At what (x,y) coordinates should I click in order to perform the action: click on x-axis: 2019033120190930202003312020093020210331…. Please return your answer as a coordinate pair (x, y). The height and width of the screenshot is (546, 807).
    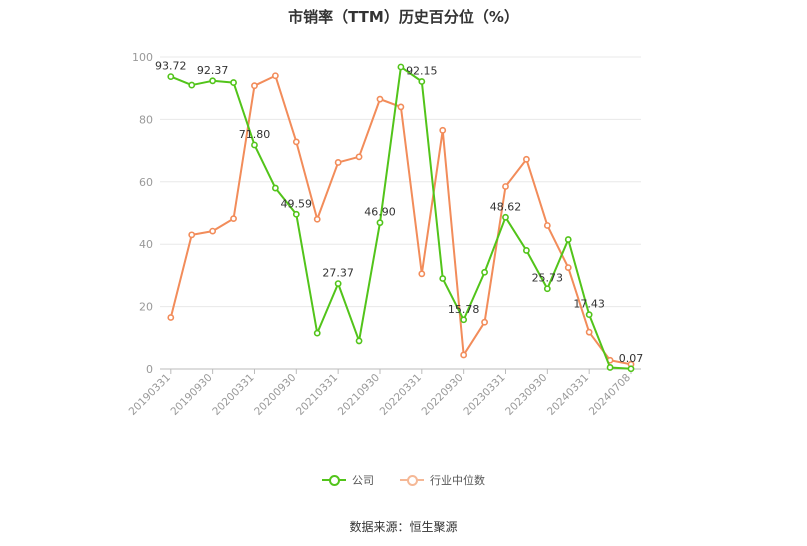
    Looking at the image, I should click on (384, 393).